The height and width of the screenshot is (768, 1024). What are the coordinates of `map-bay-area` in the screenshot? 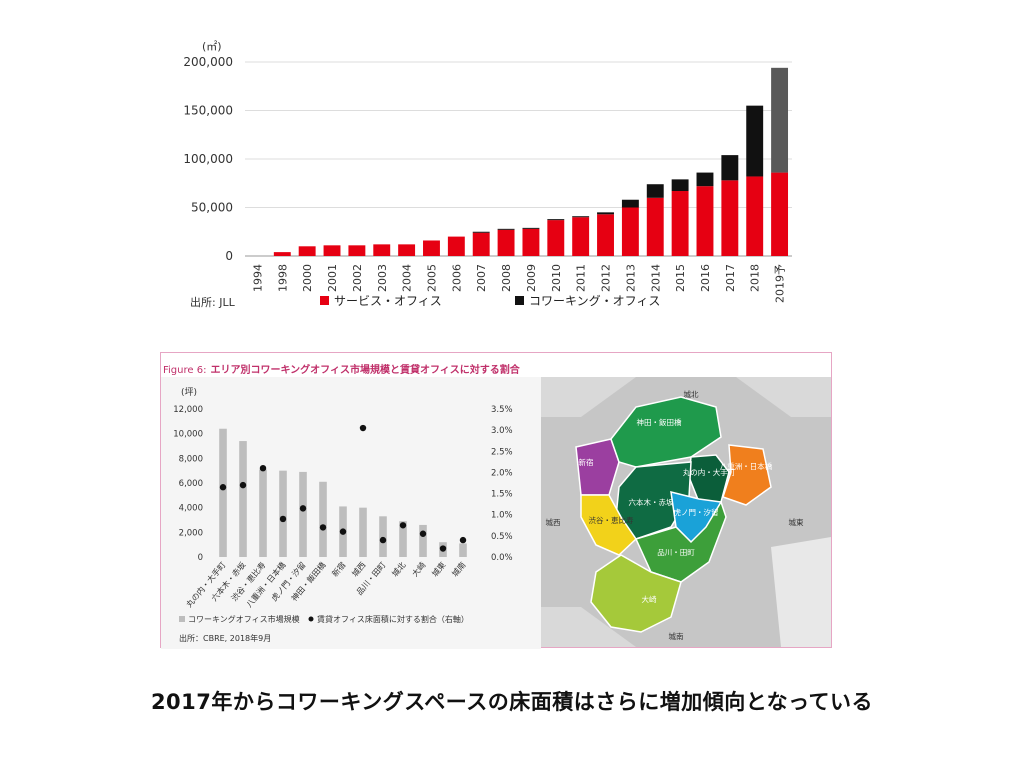 It's located at (801, 592).